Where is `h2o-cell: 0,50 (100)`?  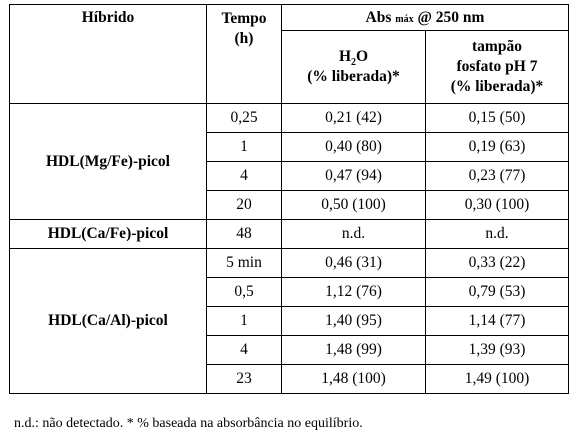 h2o-cell: 0,50 (100) is located at coordinates (353, 205).